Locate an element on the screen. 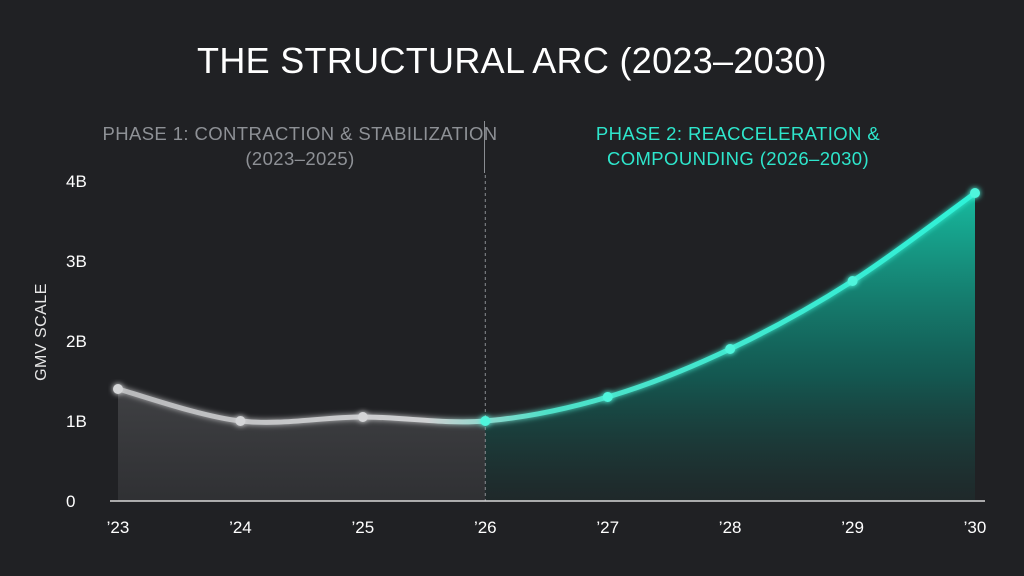 The image size is (1024, 576). x-axis-ticks: ’23 ’24 ’25 ’26 ’27 ’28 ’29 ’30 is located at coordinates (547, 527).